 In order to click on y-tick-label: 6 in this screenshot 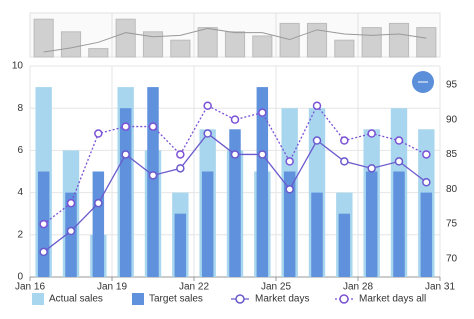, I will do `click(20, 150)`.